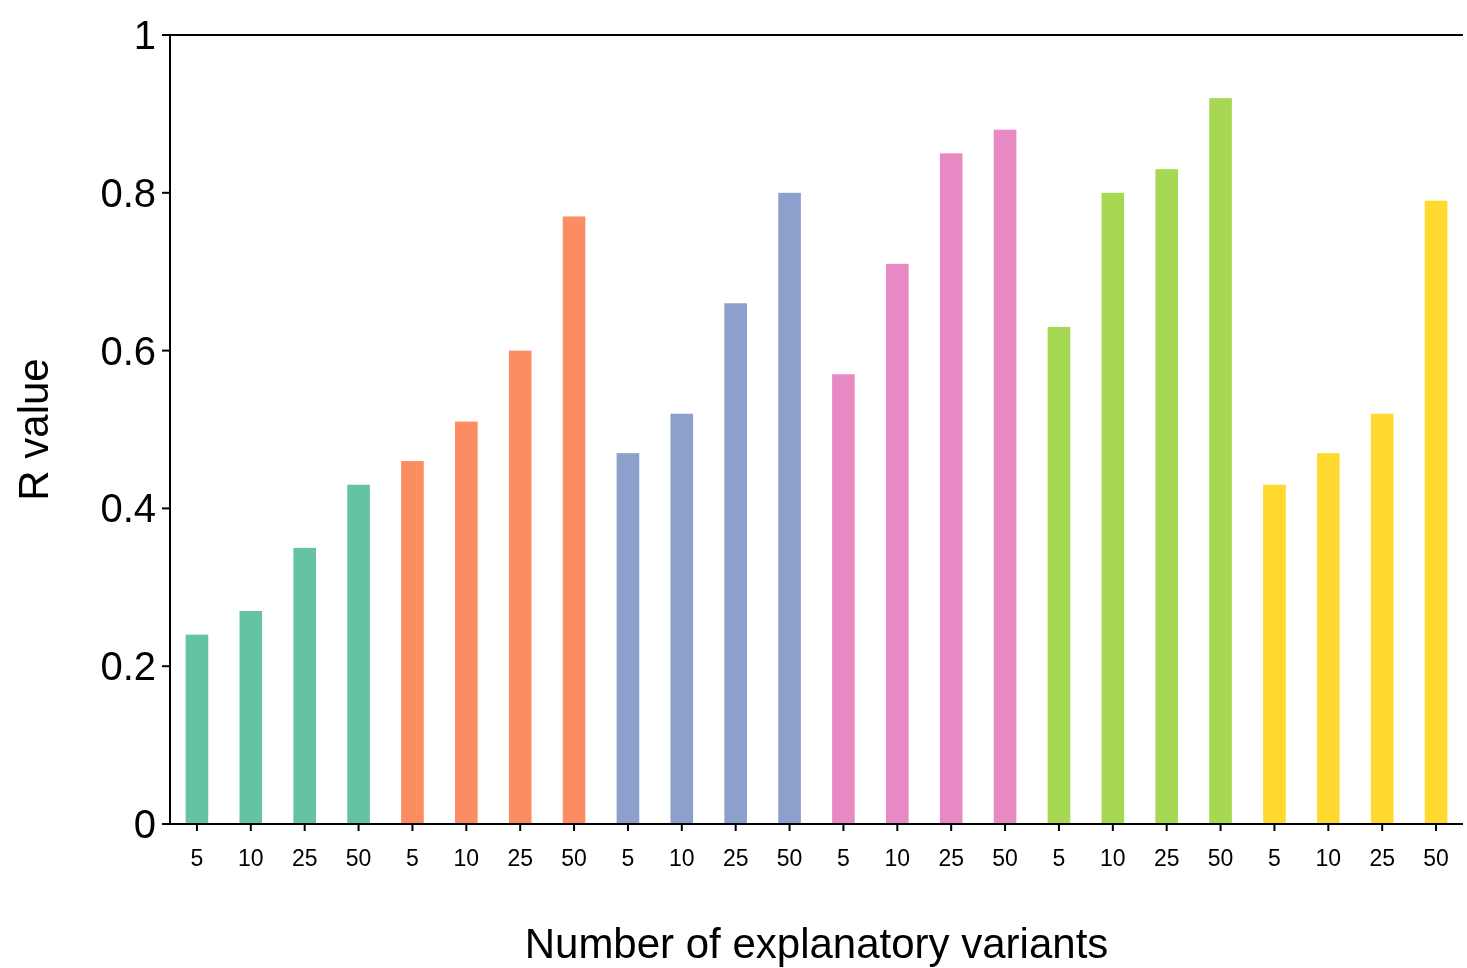  Describe the element at coordinates (128, 508) in the screenshot. I see `y-tick-label: 0.4` at that location.